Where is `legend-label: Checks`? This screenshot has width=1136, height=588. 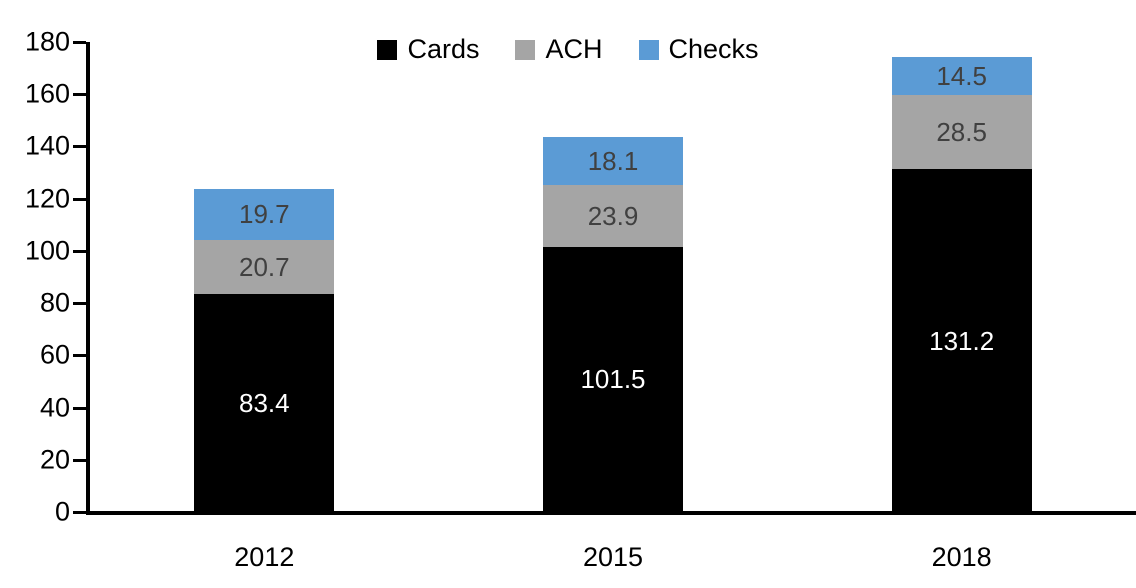 legend-label: Checks is located at coordinates (713, 49).